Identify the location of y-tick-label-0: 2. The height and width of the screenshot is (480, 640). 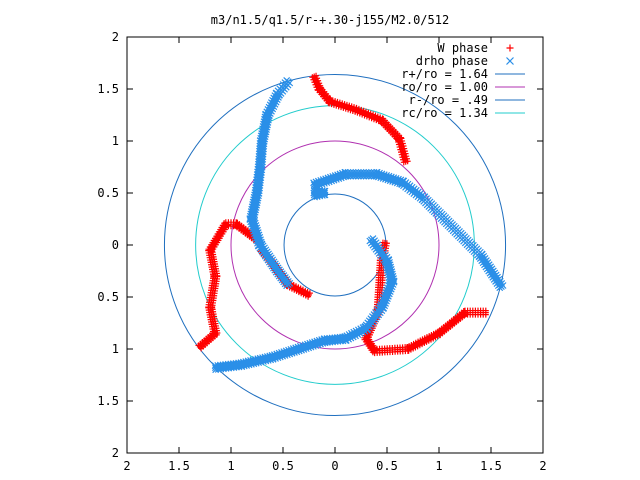
(115, 453).